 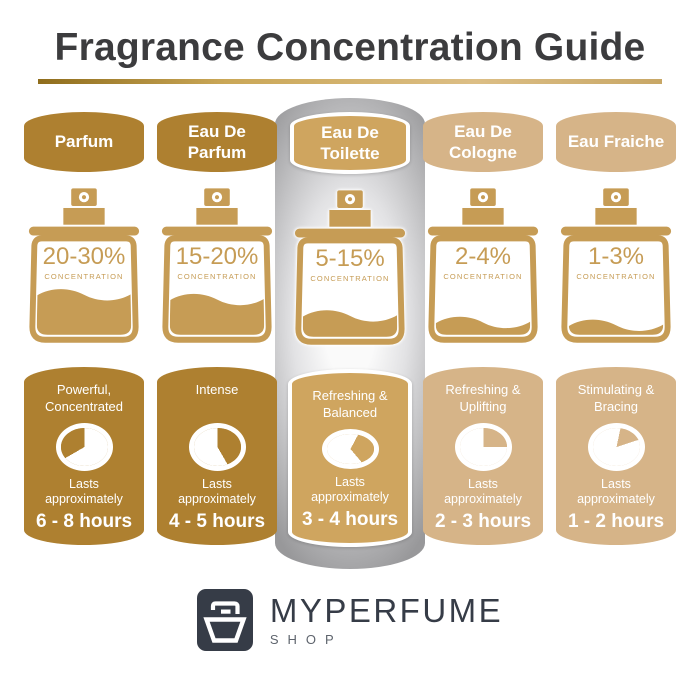 What do you see at coordinates (616, 256) in the screenshot?
I see `concentration-value: 1-3%` at bounding box center [616, 256].